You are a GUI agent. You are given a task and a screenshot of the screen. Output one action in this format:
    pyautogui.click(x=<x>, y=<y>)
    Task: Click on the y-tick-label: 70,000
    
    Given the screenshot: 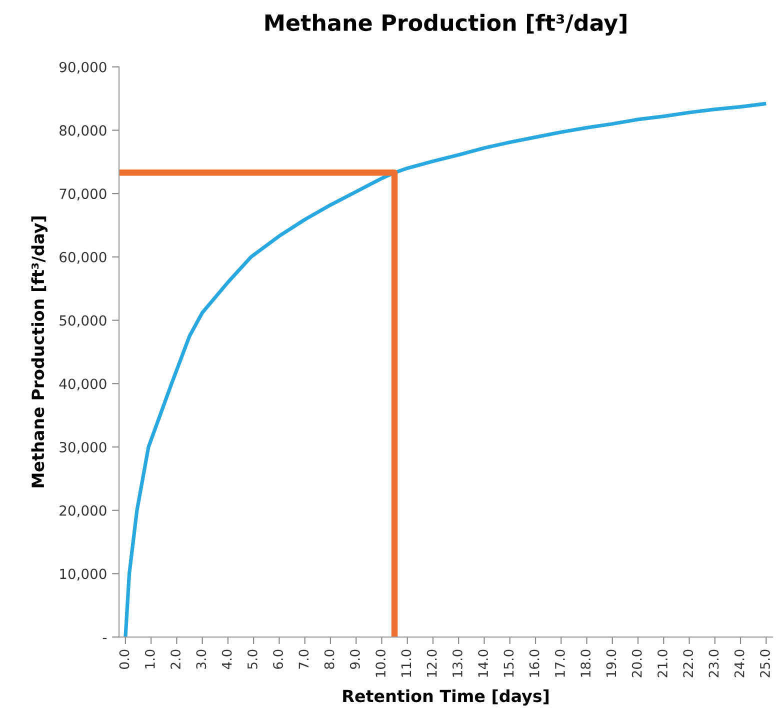 What is the action you would take?
    pyautogui.click(x=83, y=194)
    